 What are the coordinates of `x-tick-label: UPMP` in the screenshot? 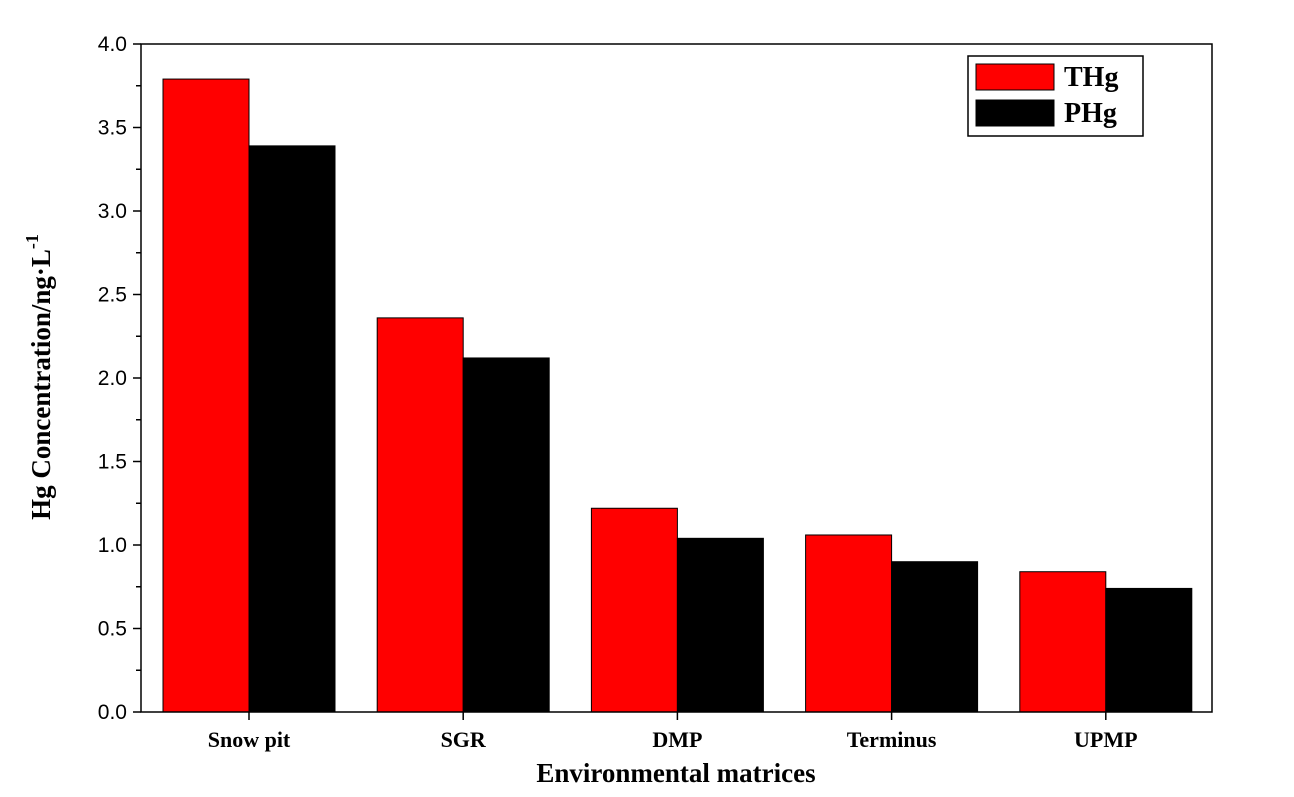 It's located at (1106, 739).